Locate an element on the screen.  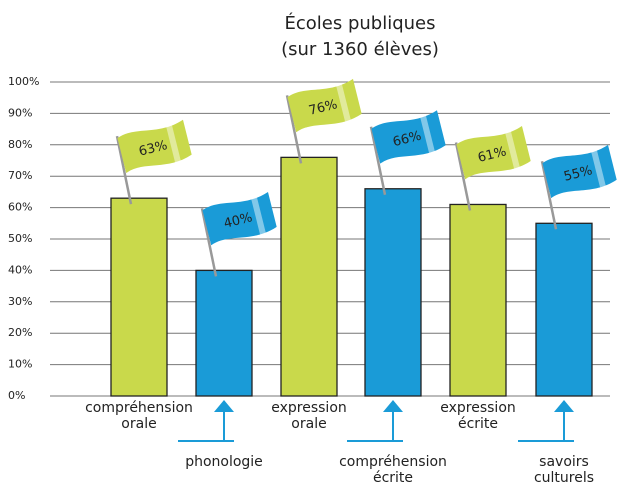
chart-subtitle: (sur 1360 élèves) is located at coordinates (360, 49).